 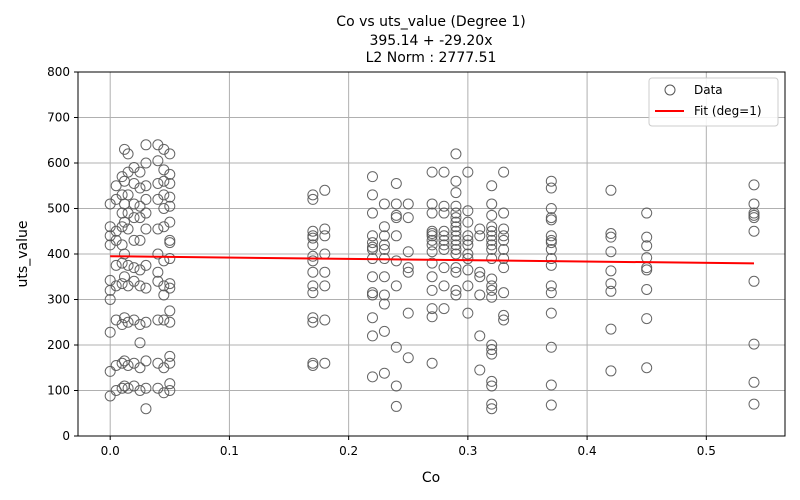 I want to click on y-tick-label: 400, so click(x=58, y=254).